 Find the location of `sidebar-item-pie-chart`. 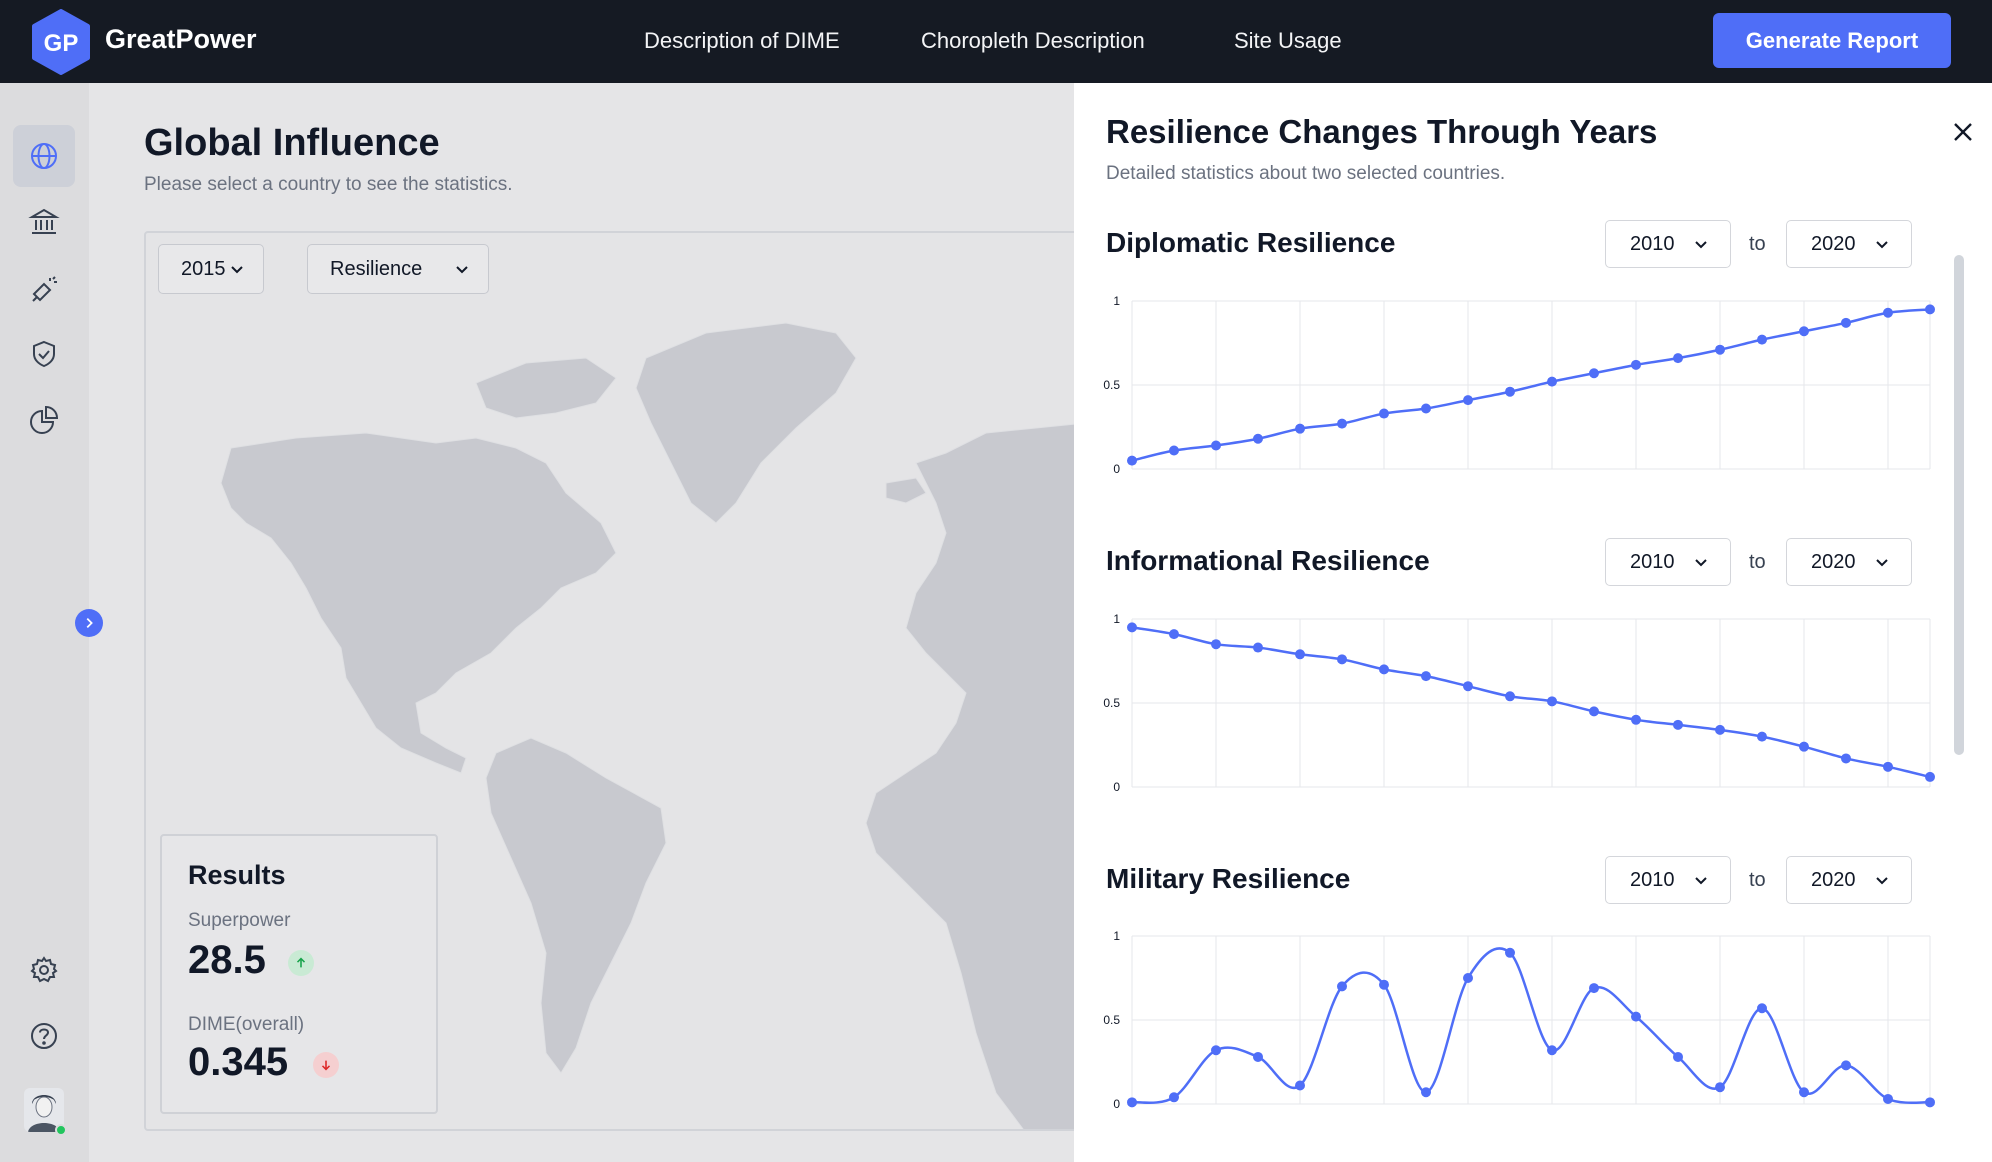

sidebar-item-pie-chart is located at coordinates (44, 420).